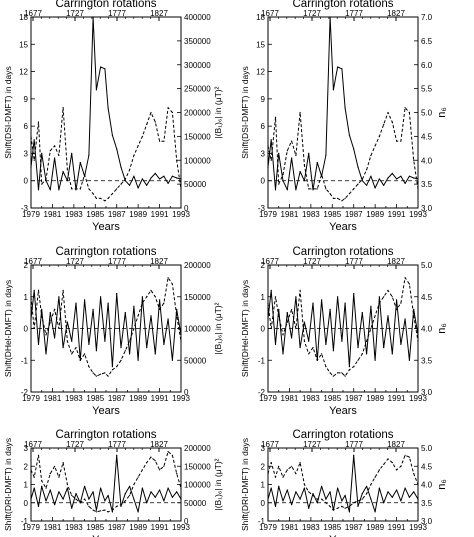 This screenshot has height=537, width=474. What do you see at coordinates (427, 160) in the screenshot?
I see `y2-tick-label: 4.0` at bounding box center [427, 160].